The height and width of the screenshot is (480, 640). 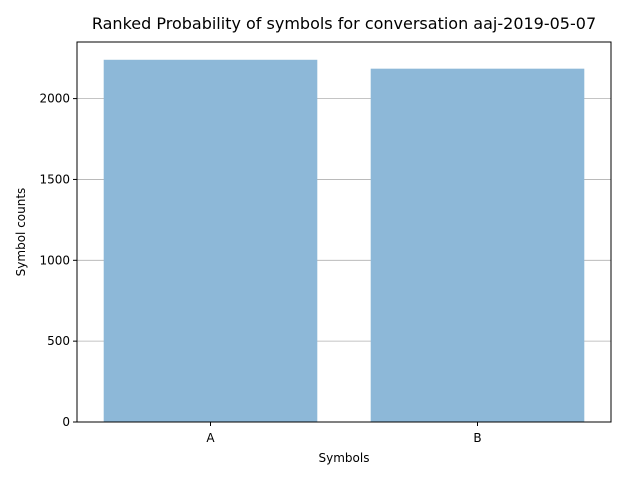 I want to click on y-tick-label: 1500, so click(x=54, y=179).